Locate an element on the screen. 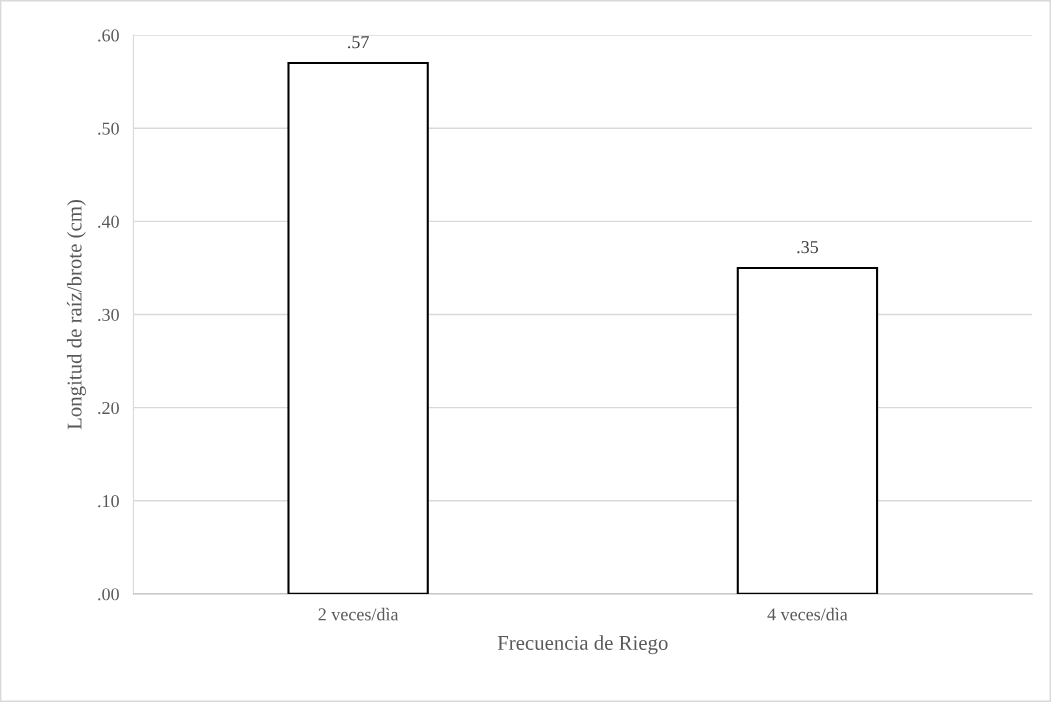 The image size is (1051, 702). y-tick-label: .30 is located at coordinates (108, 315).